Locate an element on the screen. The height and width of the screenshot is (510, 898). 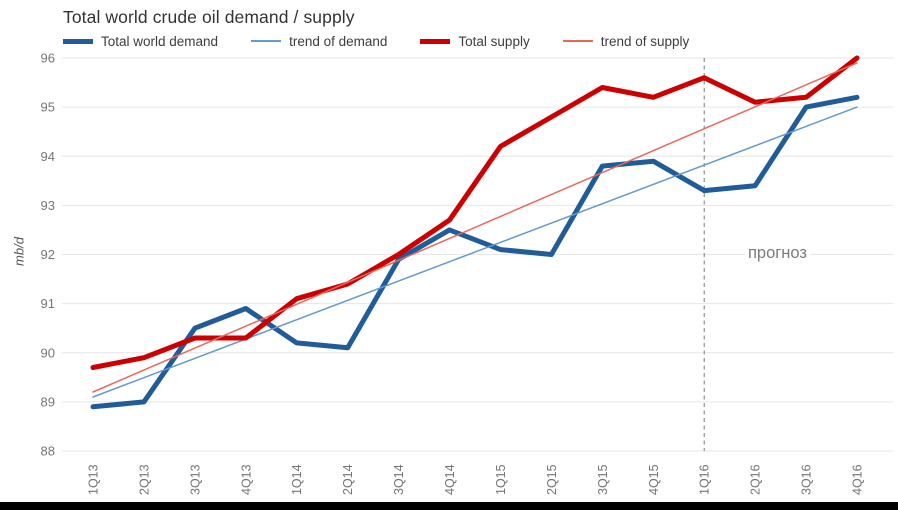
y-tick-label: 94 is located at coordinates (48, 156).